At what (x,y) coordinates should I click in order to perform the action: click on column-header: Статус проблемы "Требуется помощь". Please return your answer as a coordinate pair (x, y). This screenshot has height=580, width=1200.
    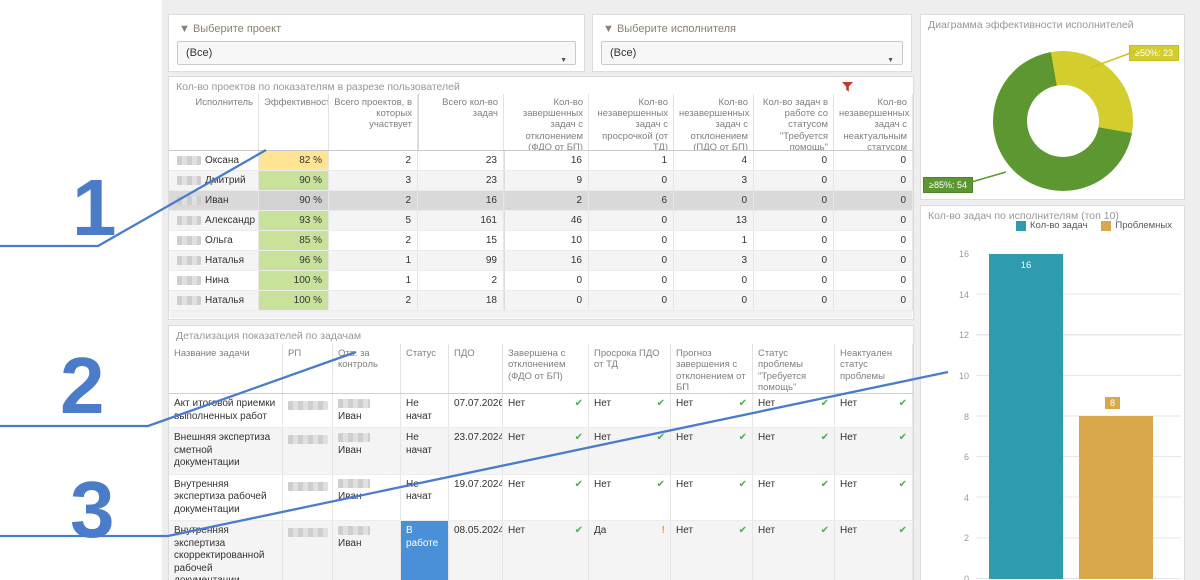
    Looking at the image, I should click on (794, 368).